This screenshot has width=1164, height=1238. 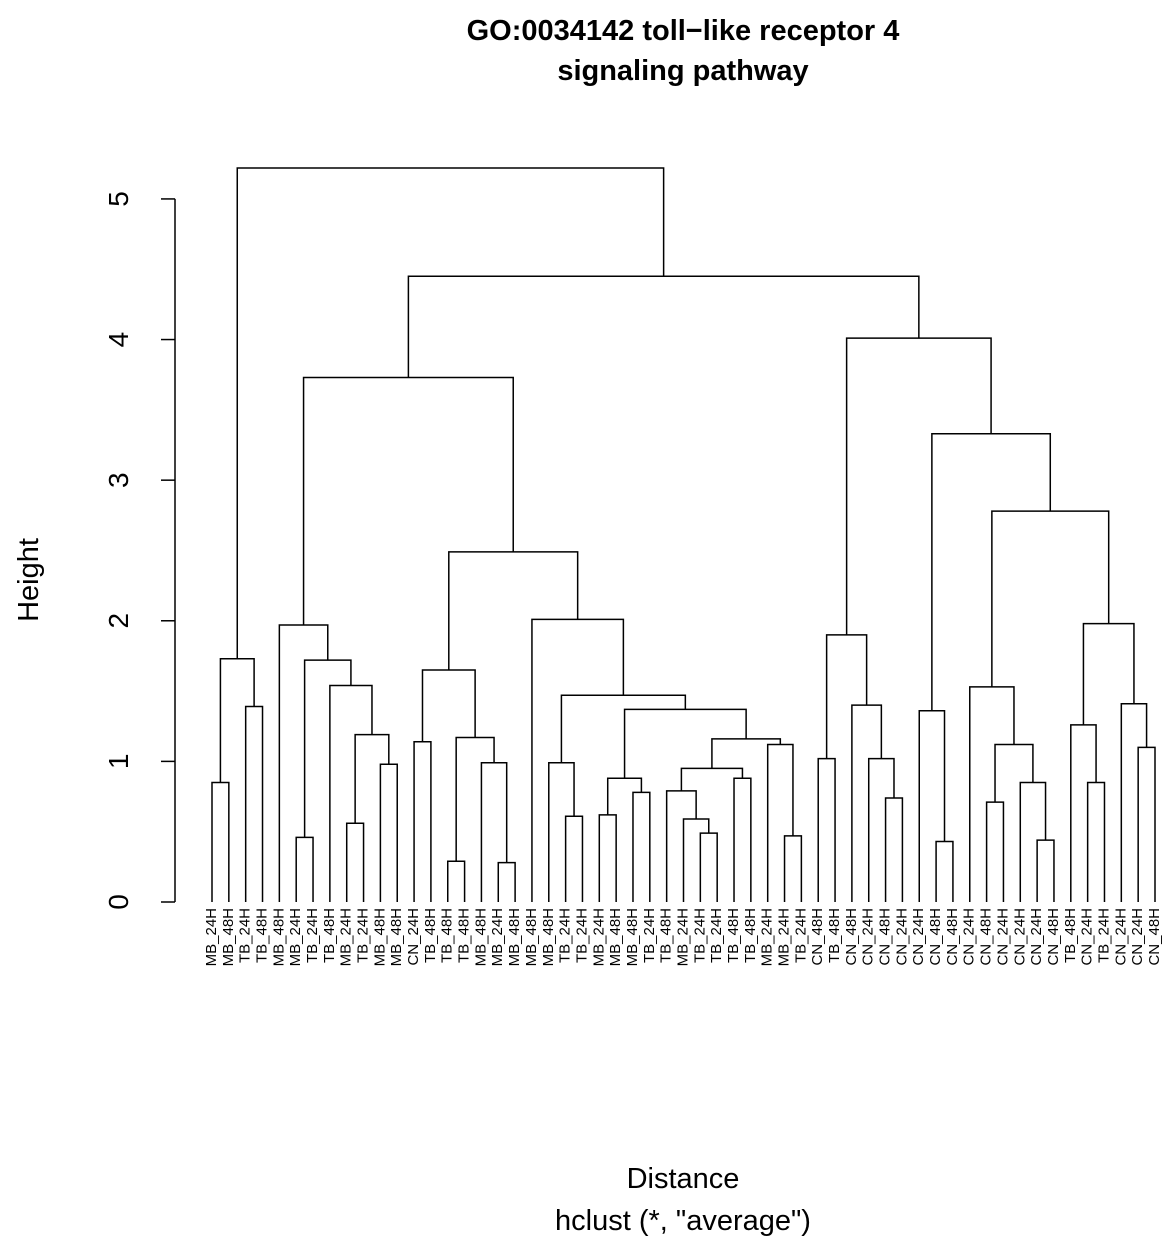 What do you see at coordinates (683, 1179) in the screenshot?
I see `x-axis-label: Distance` at bounding box center [683, 1179].